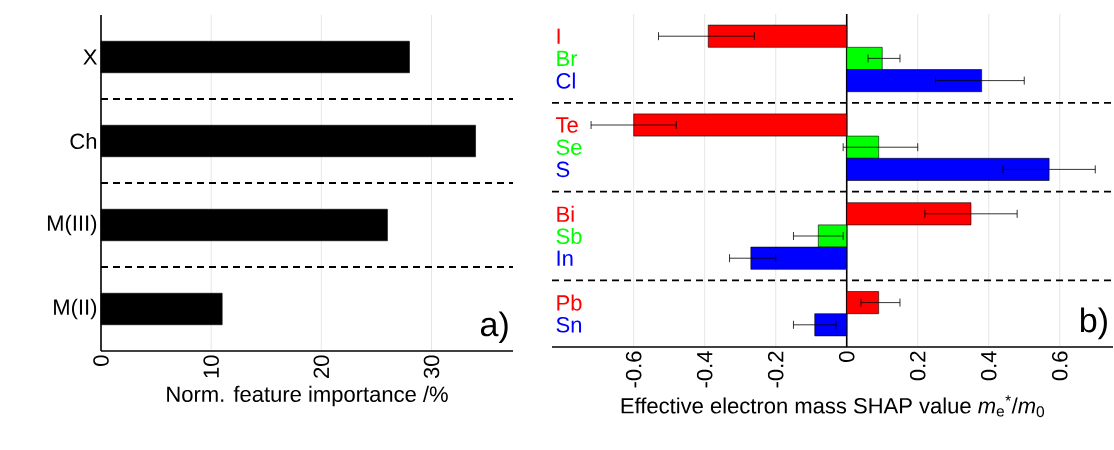 This screenshot has width=1114, height=450. What do you see at coordinates (565, 213) in the screenshot?
I see `y-tick-label: Bi` at bounding box center [565, 213].